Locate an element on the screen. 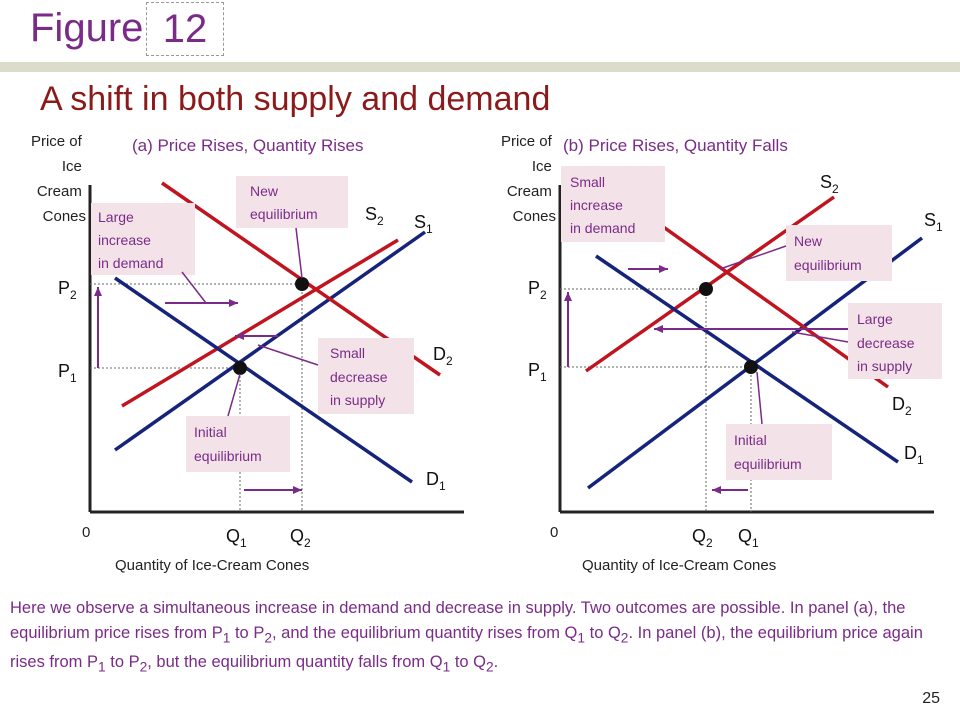  panel-a-s1-curve is located at coordinates (270, 341).